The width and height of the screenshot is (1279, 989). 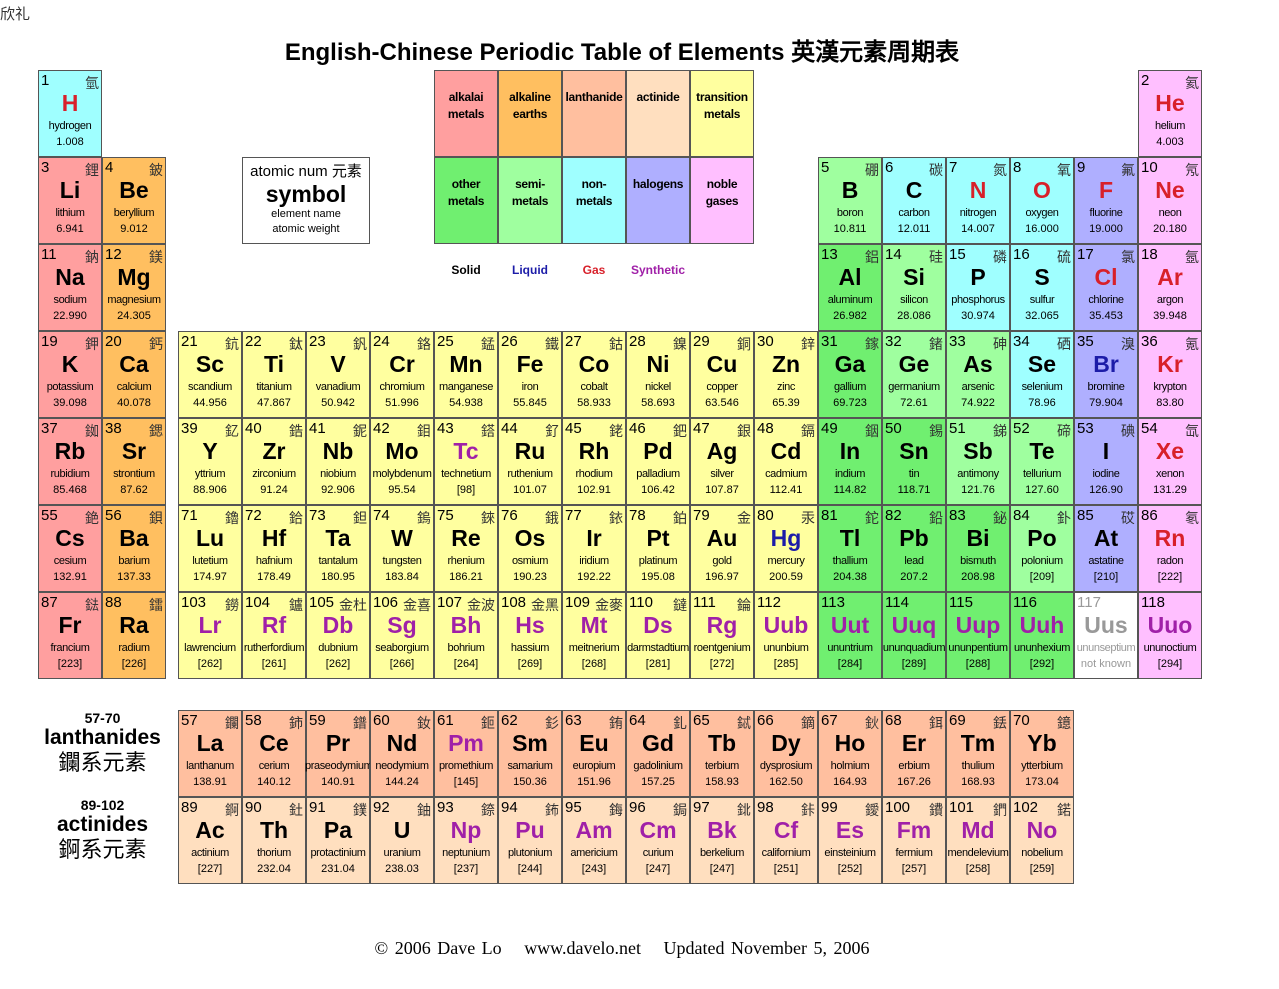 What do you see at coordinates (658, 461) in the screenshot?
I see `element-pd: 46 鈀 Pd palladium 106.42` at bounding box center [658, 461].